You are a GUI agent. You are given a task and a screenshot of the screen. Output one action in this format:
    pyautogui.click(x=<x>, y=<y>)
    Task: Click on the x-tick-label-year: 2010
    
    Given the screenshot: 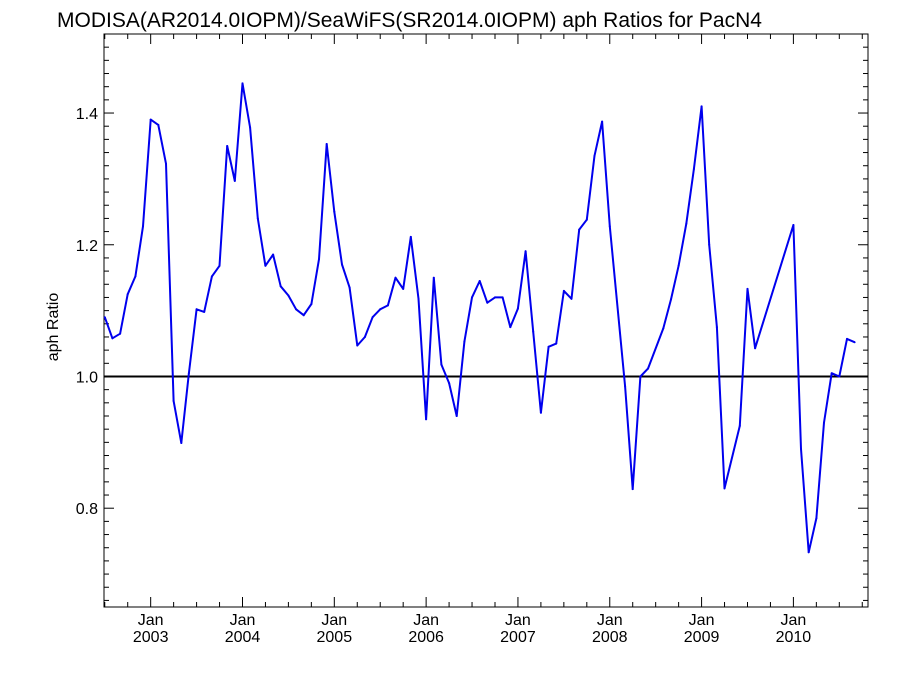 What is the action you would take?
    pyautogui.click(x=794, y=637)
    